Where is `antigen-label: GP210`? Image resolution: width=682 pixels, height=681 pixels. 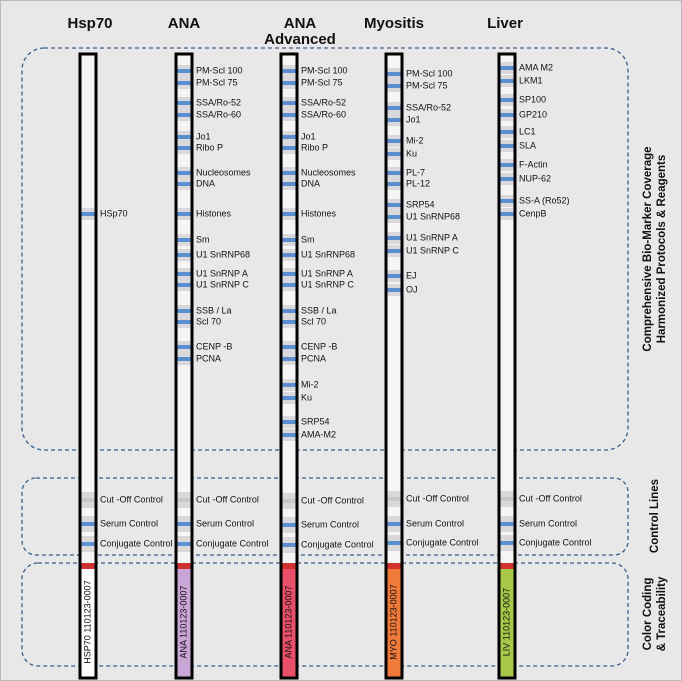 antigen-label: GP210 is located at coordinates (533, 114).